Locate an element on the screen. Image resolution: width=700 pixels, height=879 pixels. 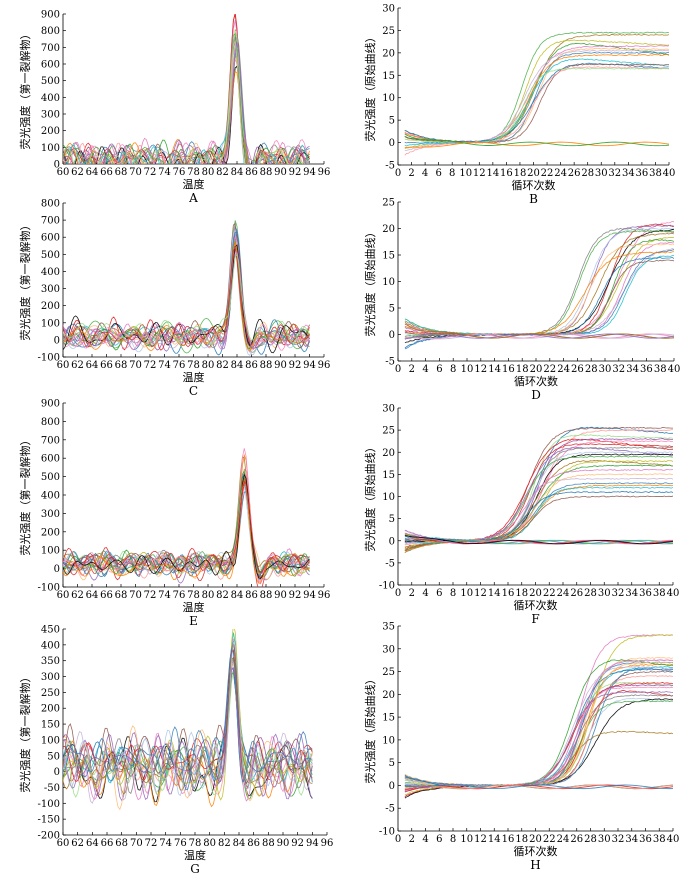
x-tick-label: 0 is located at coordinates (398, 593).